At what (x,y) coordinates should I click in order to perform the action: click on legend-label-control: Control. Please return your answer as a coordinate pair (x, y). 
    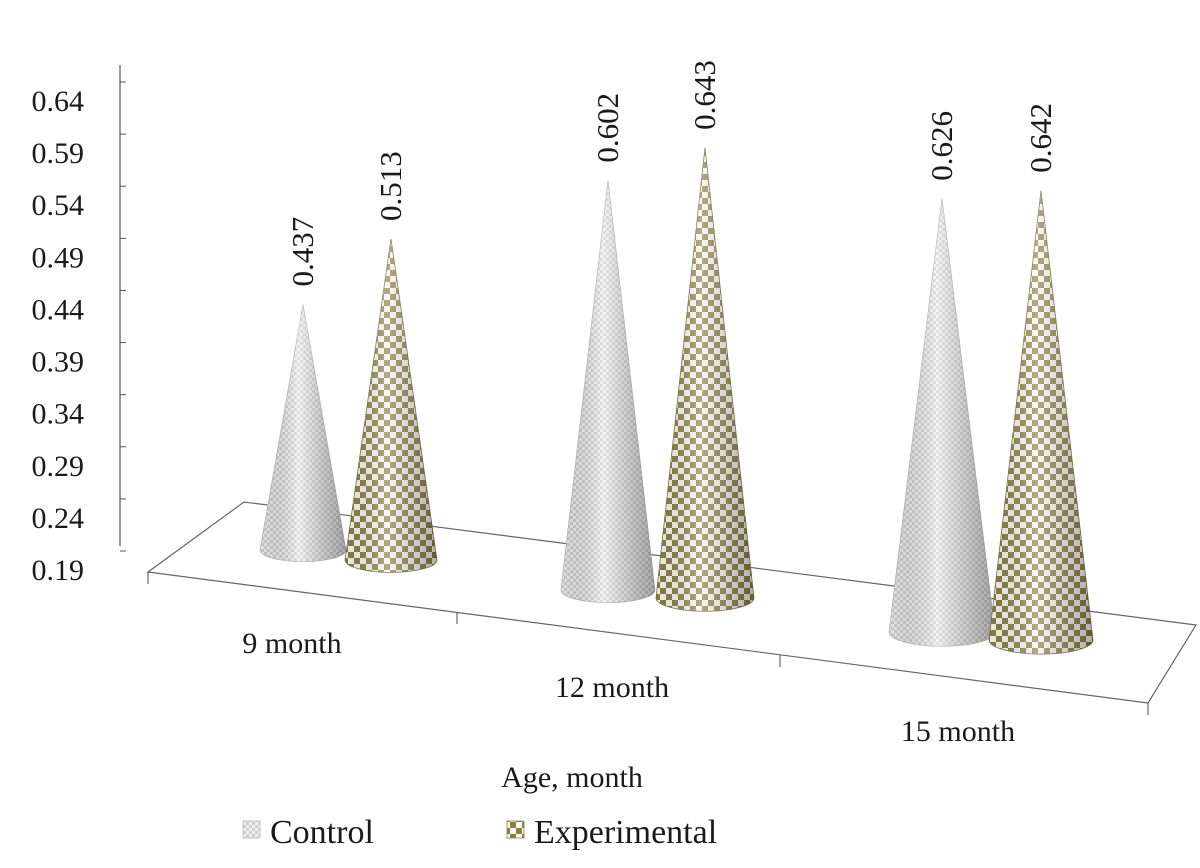
    Looking at the image, I should click on (322, 832).